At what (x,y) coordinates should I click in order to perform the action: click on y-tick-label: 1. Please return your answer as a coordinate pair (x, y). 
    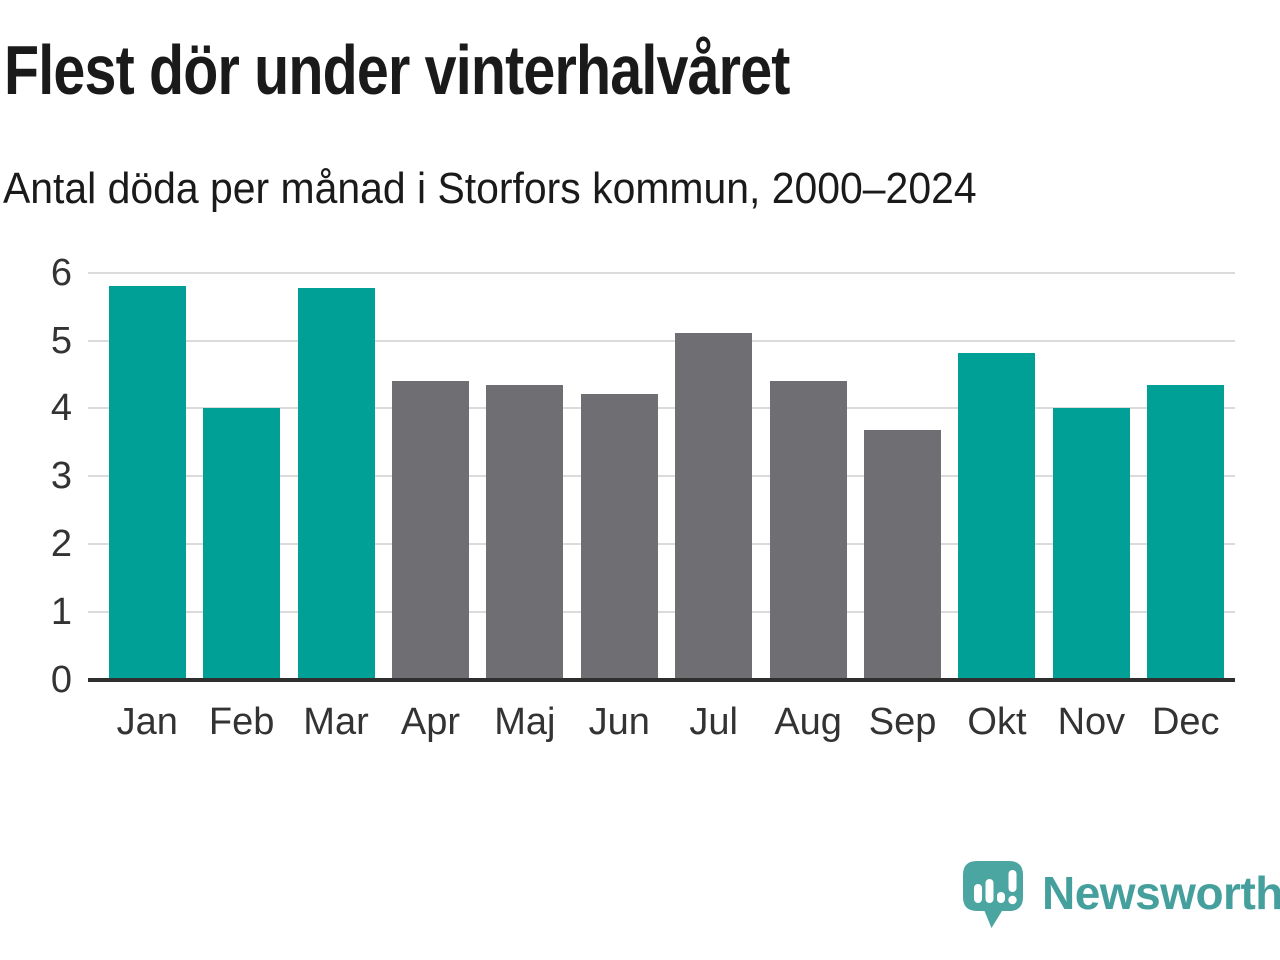
    Looking at the image, I should click on (61, 612).